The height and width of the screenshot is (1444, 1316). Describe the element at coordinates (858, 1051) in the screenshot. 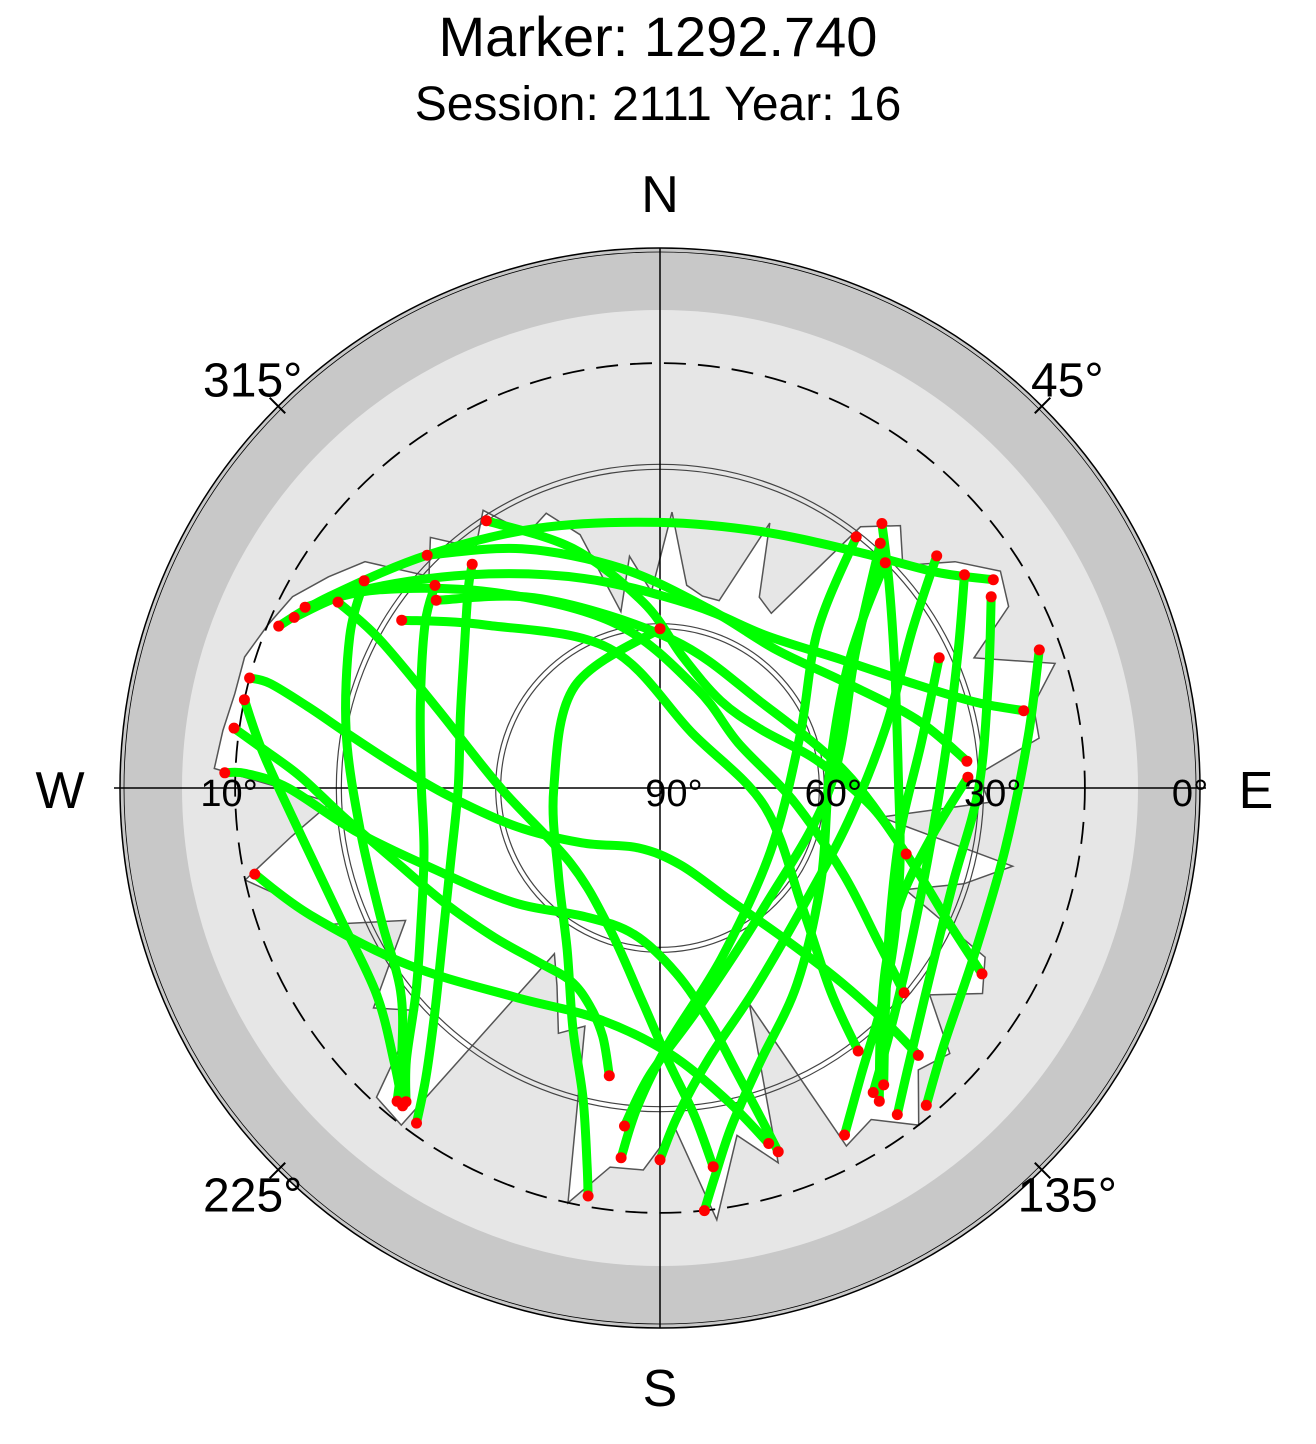

I see `track-7-end-point` at that location.